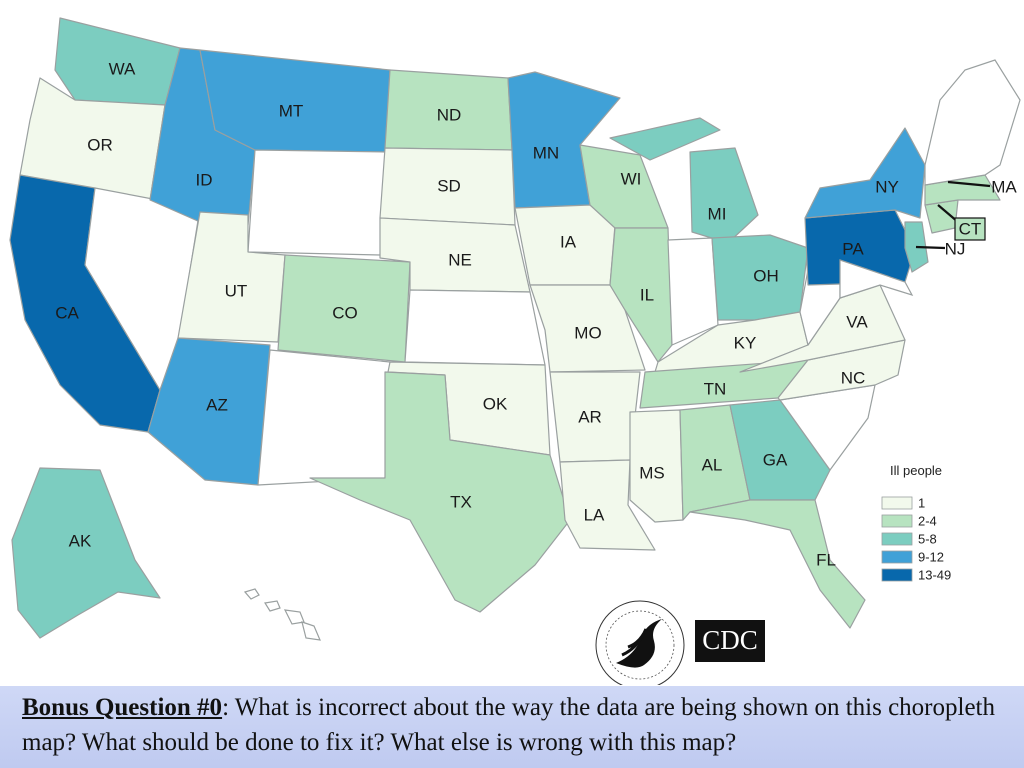 Image resolution: width=1024 pixels, height=768 pixels. I want to click on state-label-ok: OK, so click(495, 403).